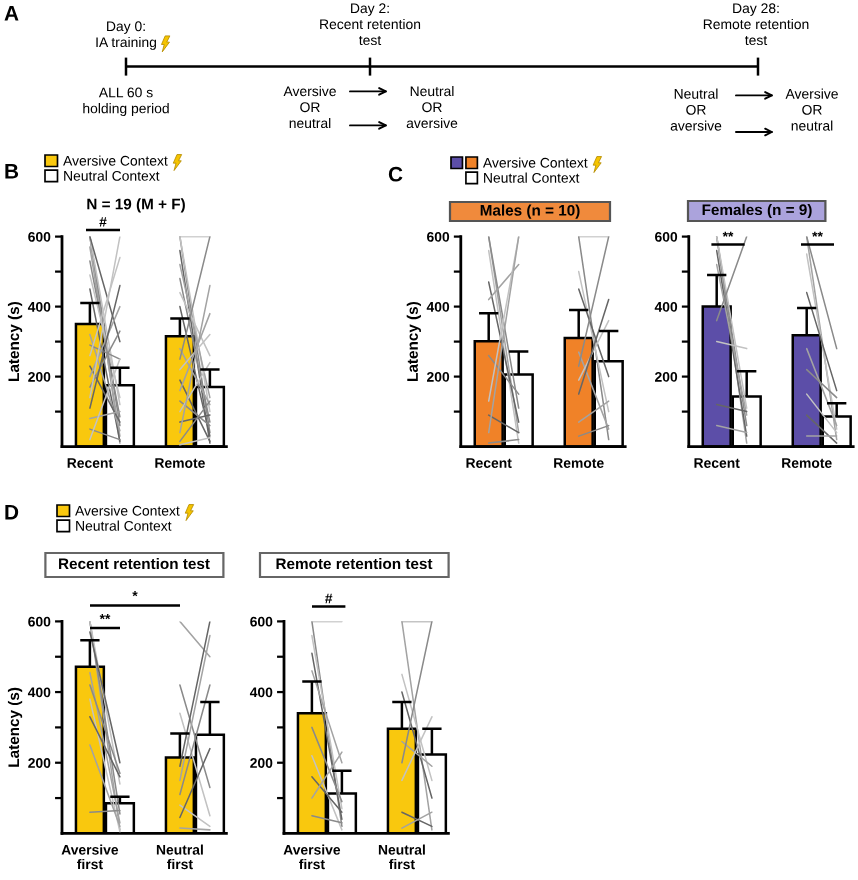 The height and width of the screenshot is (880, 858). What do you see at coordinates (12, 171) in the screenshot?
I see `text: B` at bounding box center [12, 171].